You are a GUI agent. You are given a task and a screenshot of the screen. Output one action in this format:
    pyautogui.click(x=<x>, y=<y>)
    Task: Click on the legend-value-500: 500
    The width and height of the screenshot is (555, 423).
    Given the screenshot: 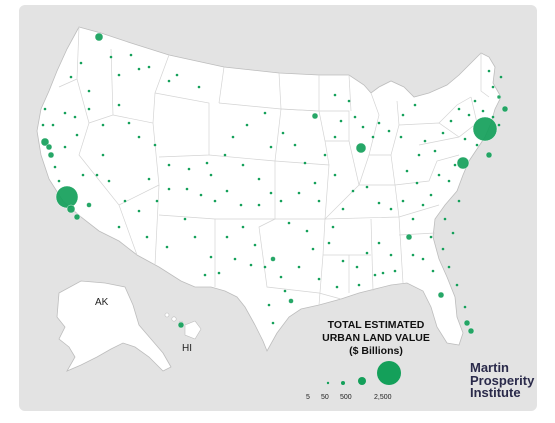 What is the action you would take?
    pyautogui.click(x=346, y=397)
    